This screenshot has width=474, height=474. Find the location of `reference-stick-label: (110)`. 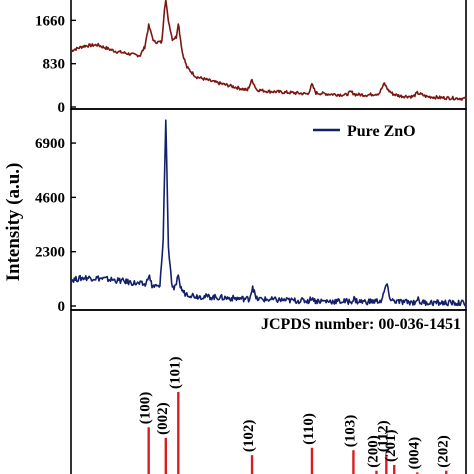

reference-stick-label: (110) is located at coordinates (309, 429).